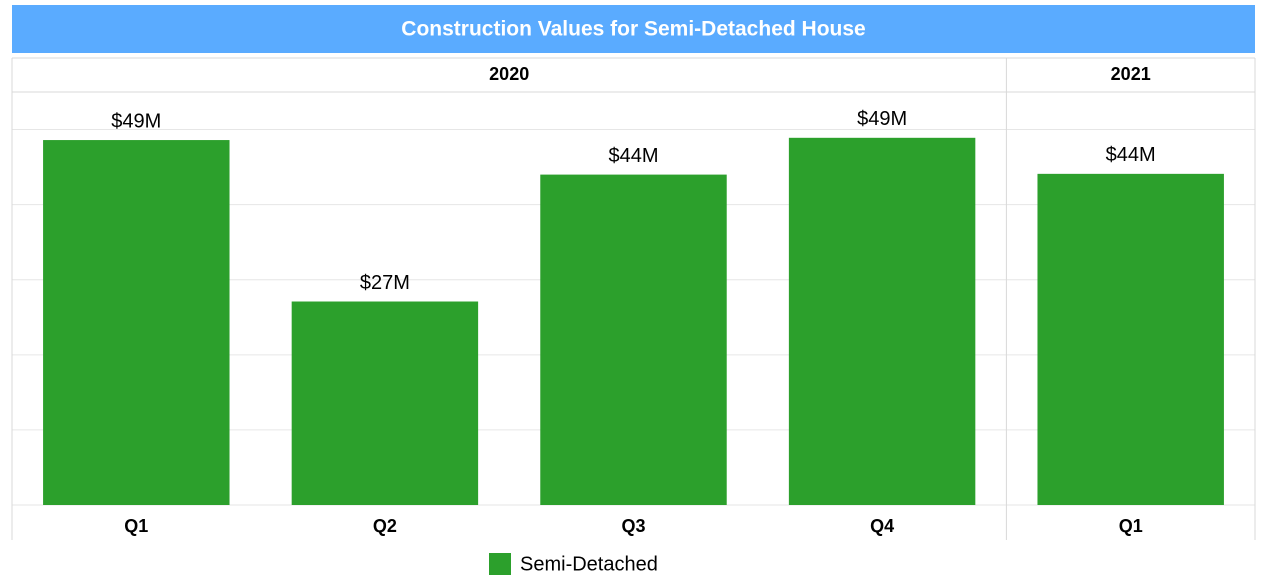 Image resolution: width=1261 pixels, height=577 pixels. I want to click on x-tick-label: Q4, so click(882, 526).